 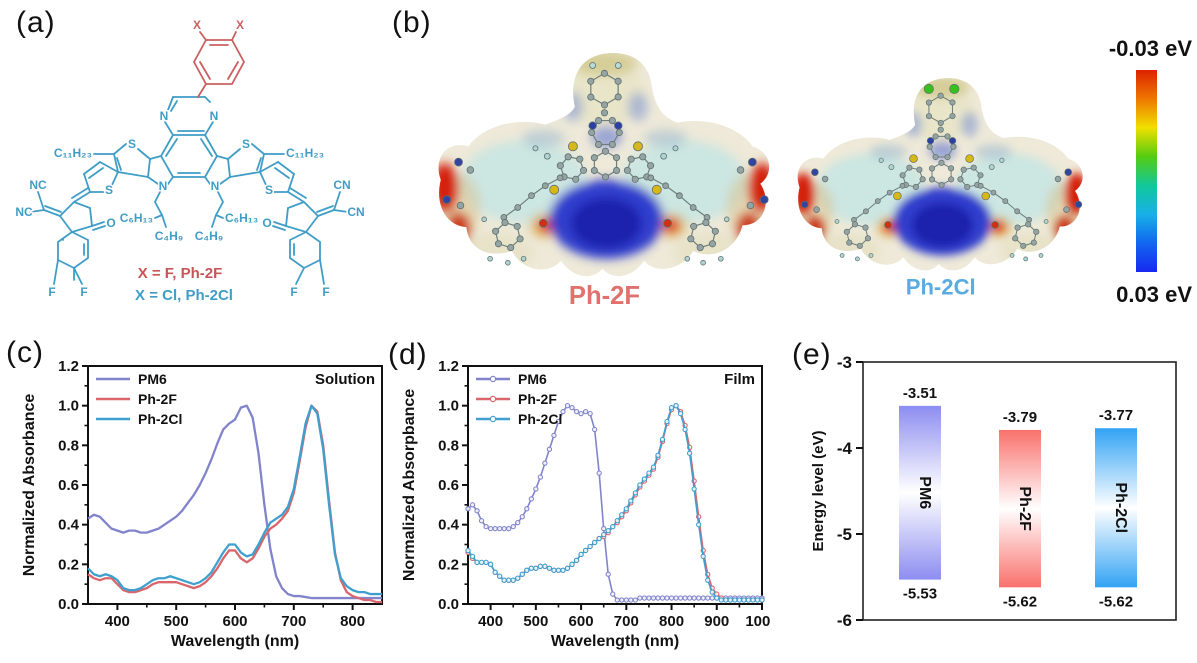 What do you see at coordinates (844, 620) in the screenshot?
I see `y-tick-label: -6` at bounding box center [844, 620].